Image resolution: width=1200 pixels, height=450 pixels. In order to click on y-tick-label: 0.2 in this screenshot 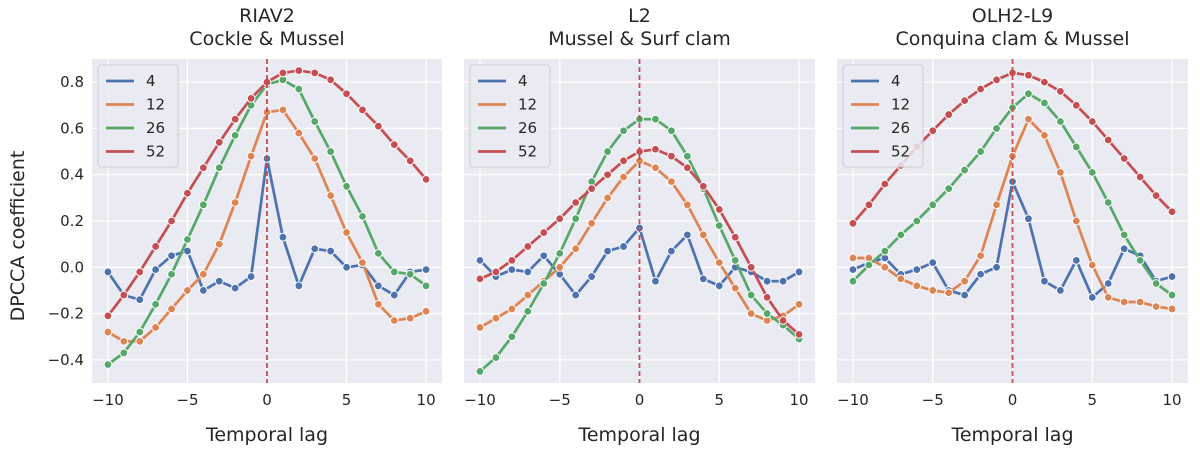, I will do `click(72, 221)`.